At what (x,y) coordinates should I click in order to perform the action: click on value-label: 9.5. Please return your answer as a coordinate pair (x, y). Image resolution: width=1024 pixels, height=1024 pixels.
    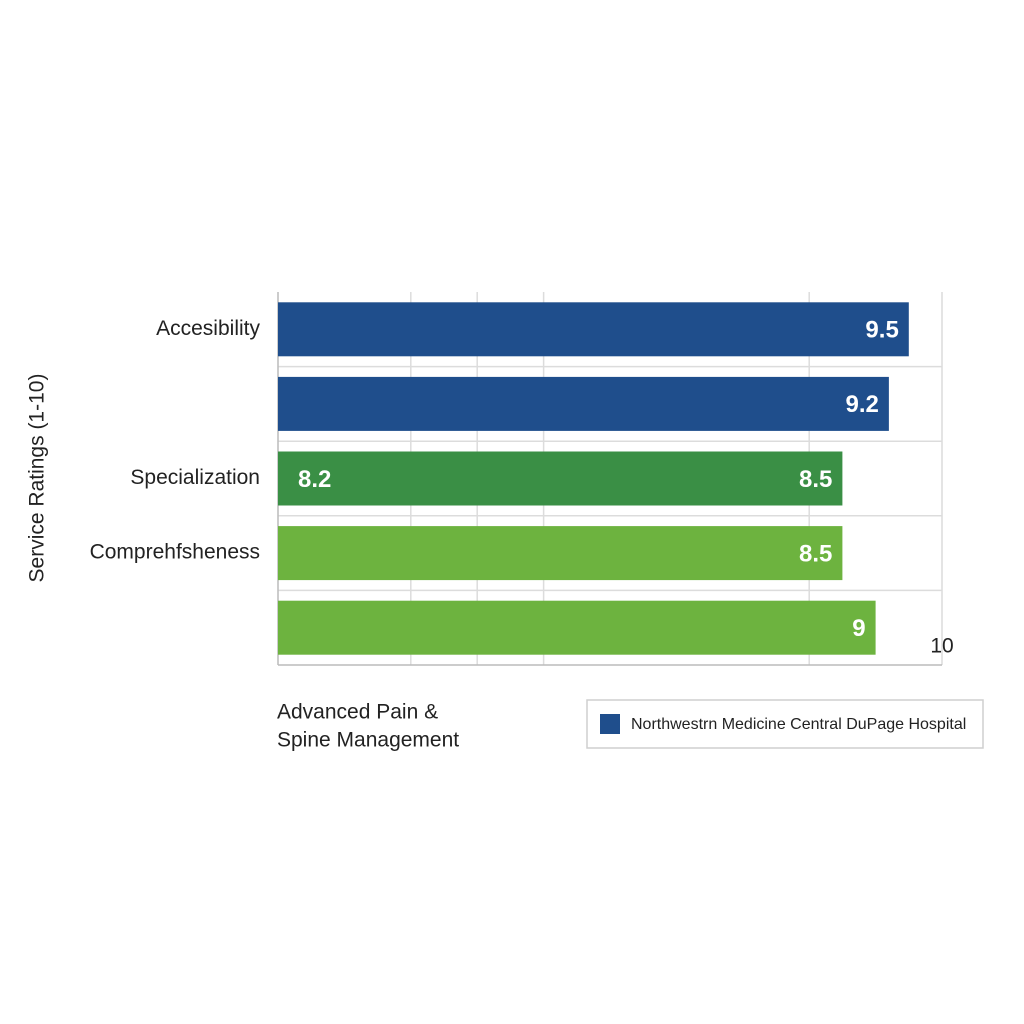
    Looking at the image, I should click on (881, 330).